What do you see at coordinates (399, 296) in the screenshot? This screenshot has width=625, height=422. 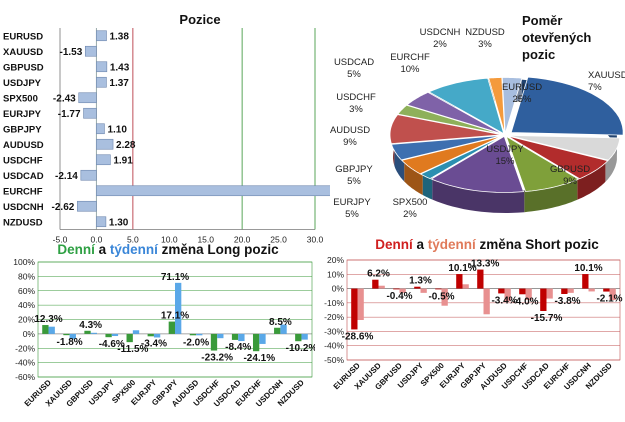 I see `short-data-label: -0.4%` at bounding box center [399, 296].